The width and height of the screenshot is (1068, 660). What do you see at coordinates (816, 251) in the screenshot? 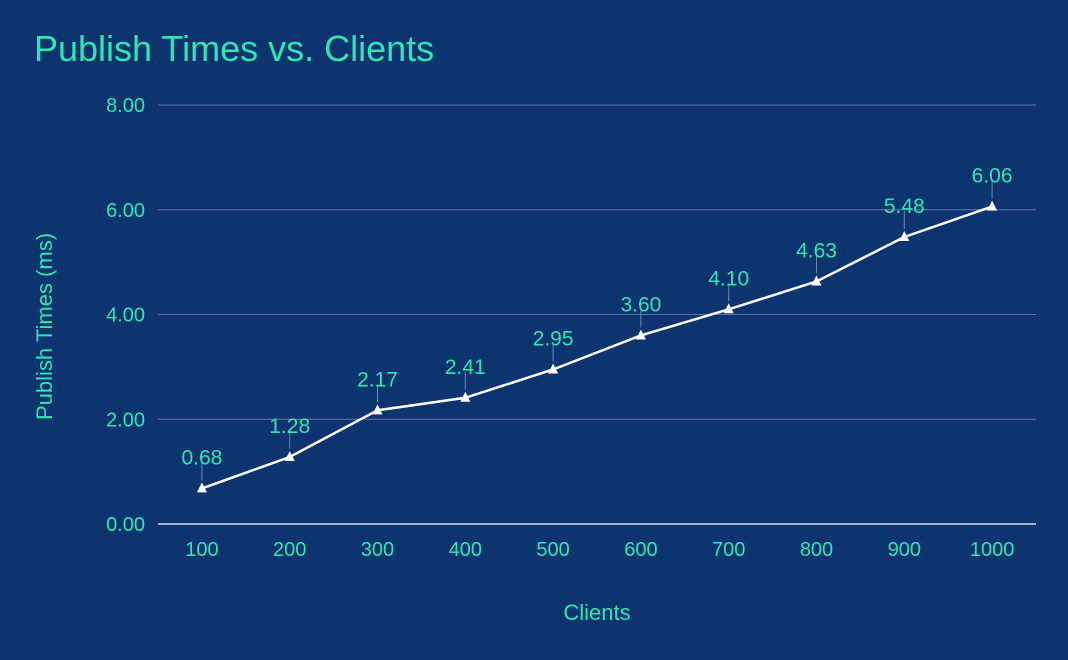
I see `data-label: 4.63` at bounding box center [816, 251].